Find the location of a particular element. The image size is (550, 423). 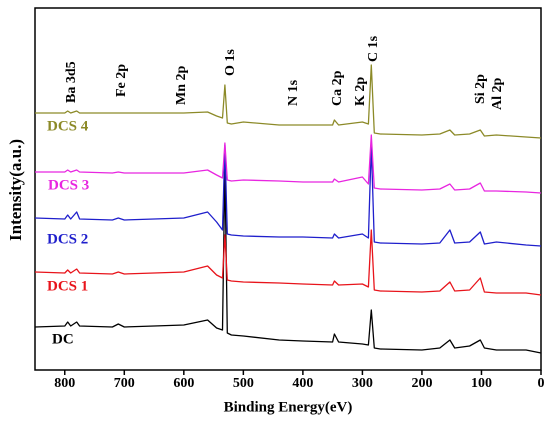

peak-label: C 1s is located at coordinates (373, 48).